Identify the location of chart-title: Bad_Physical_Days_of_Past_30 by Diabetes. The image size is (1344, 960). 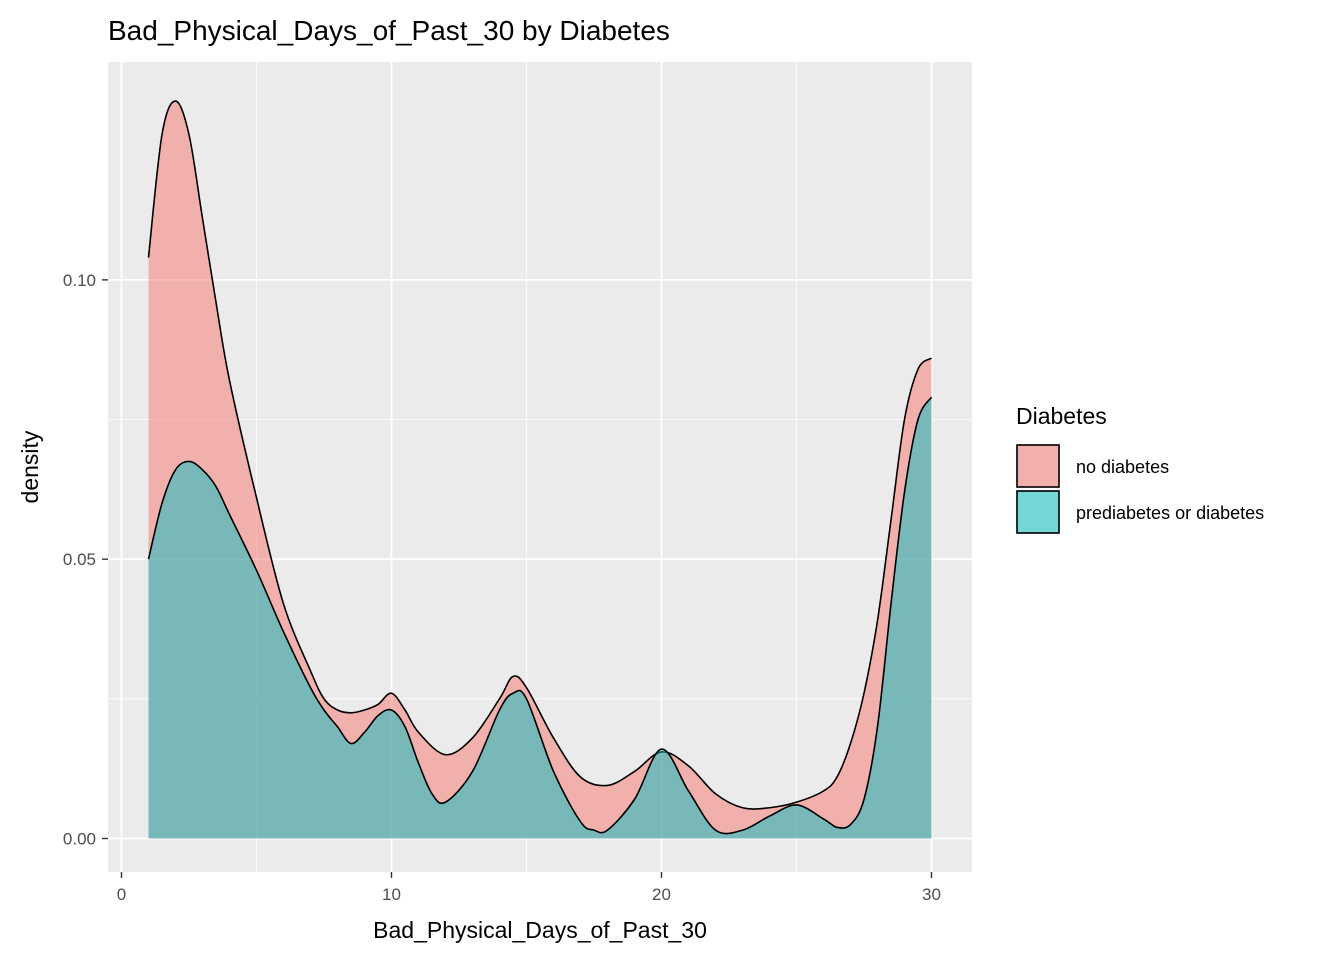
(389, 30).